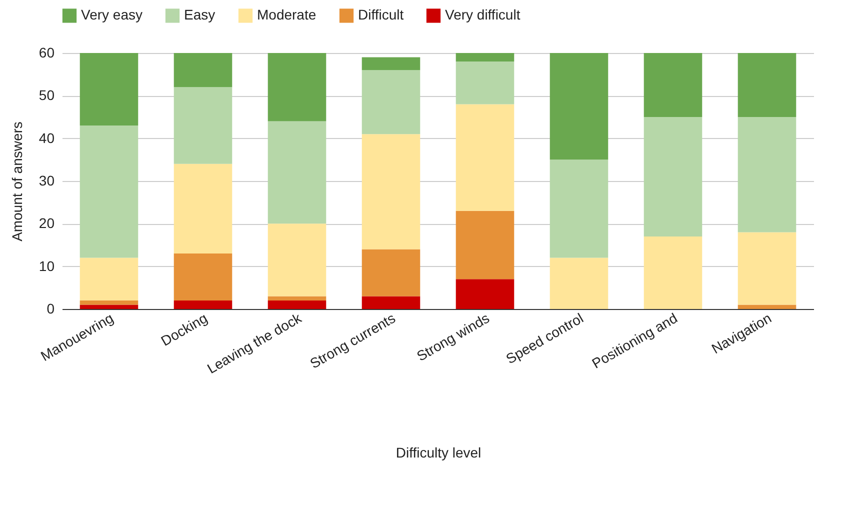 This screenshot has width=847, height=515. I want to click on legend-label: Very easy, so click(111, 14).